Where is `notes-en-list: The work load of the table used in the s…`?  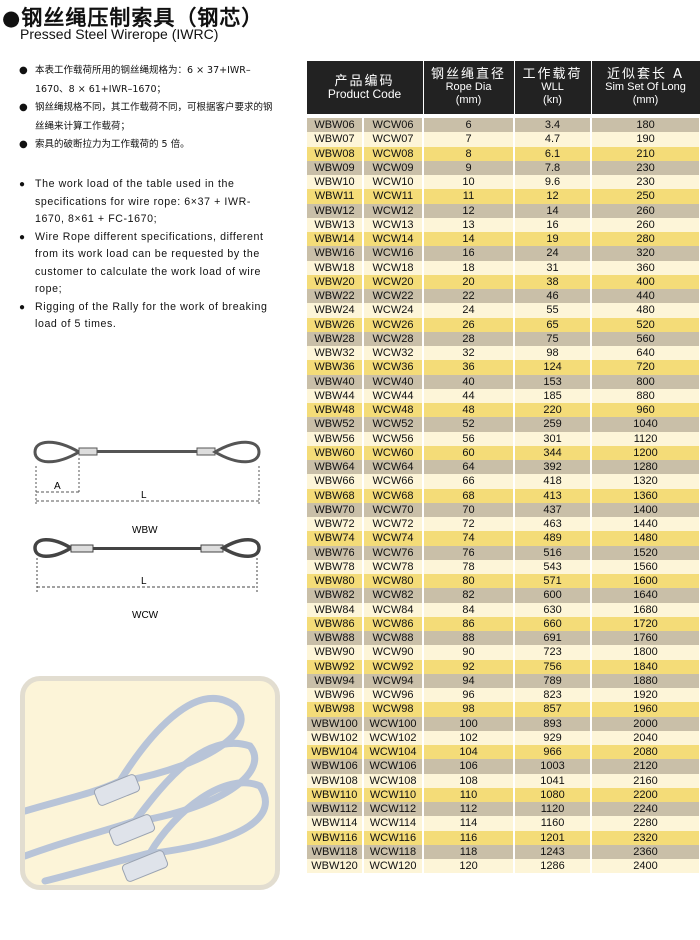 notes-en-list: The work load of the table used in the s… is located at coordinates (147, 255).